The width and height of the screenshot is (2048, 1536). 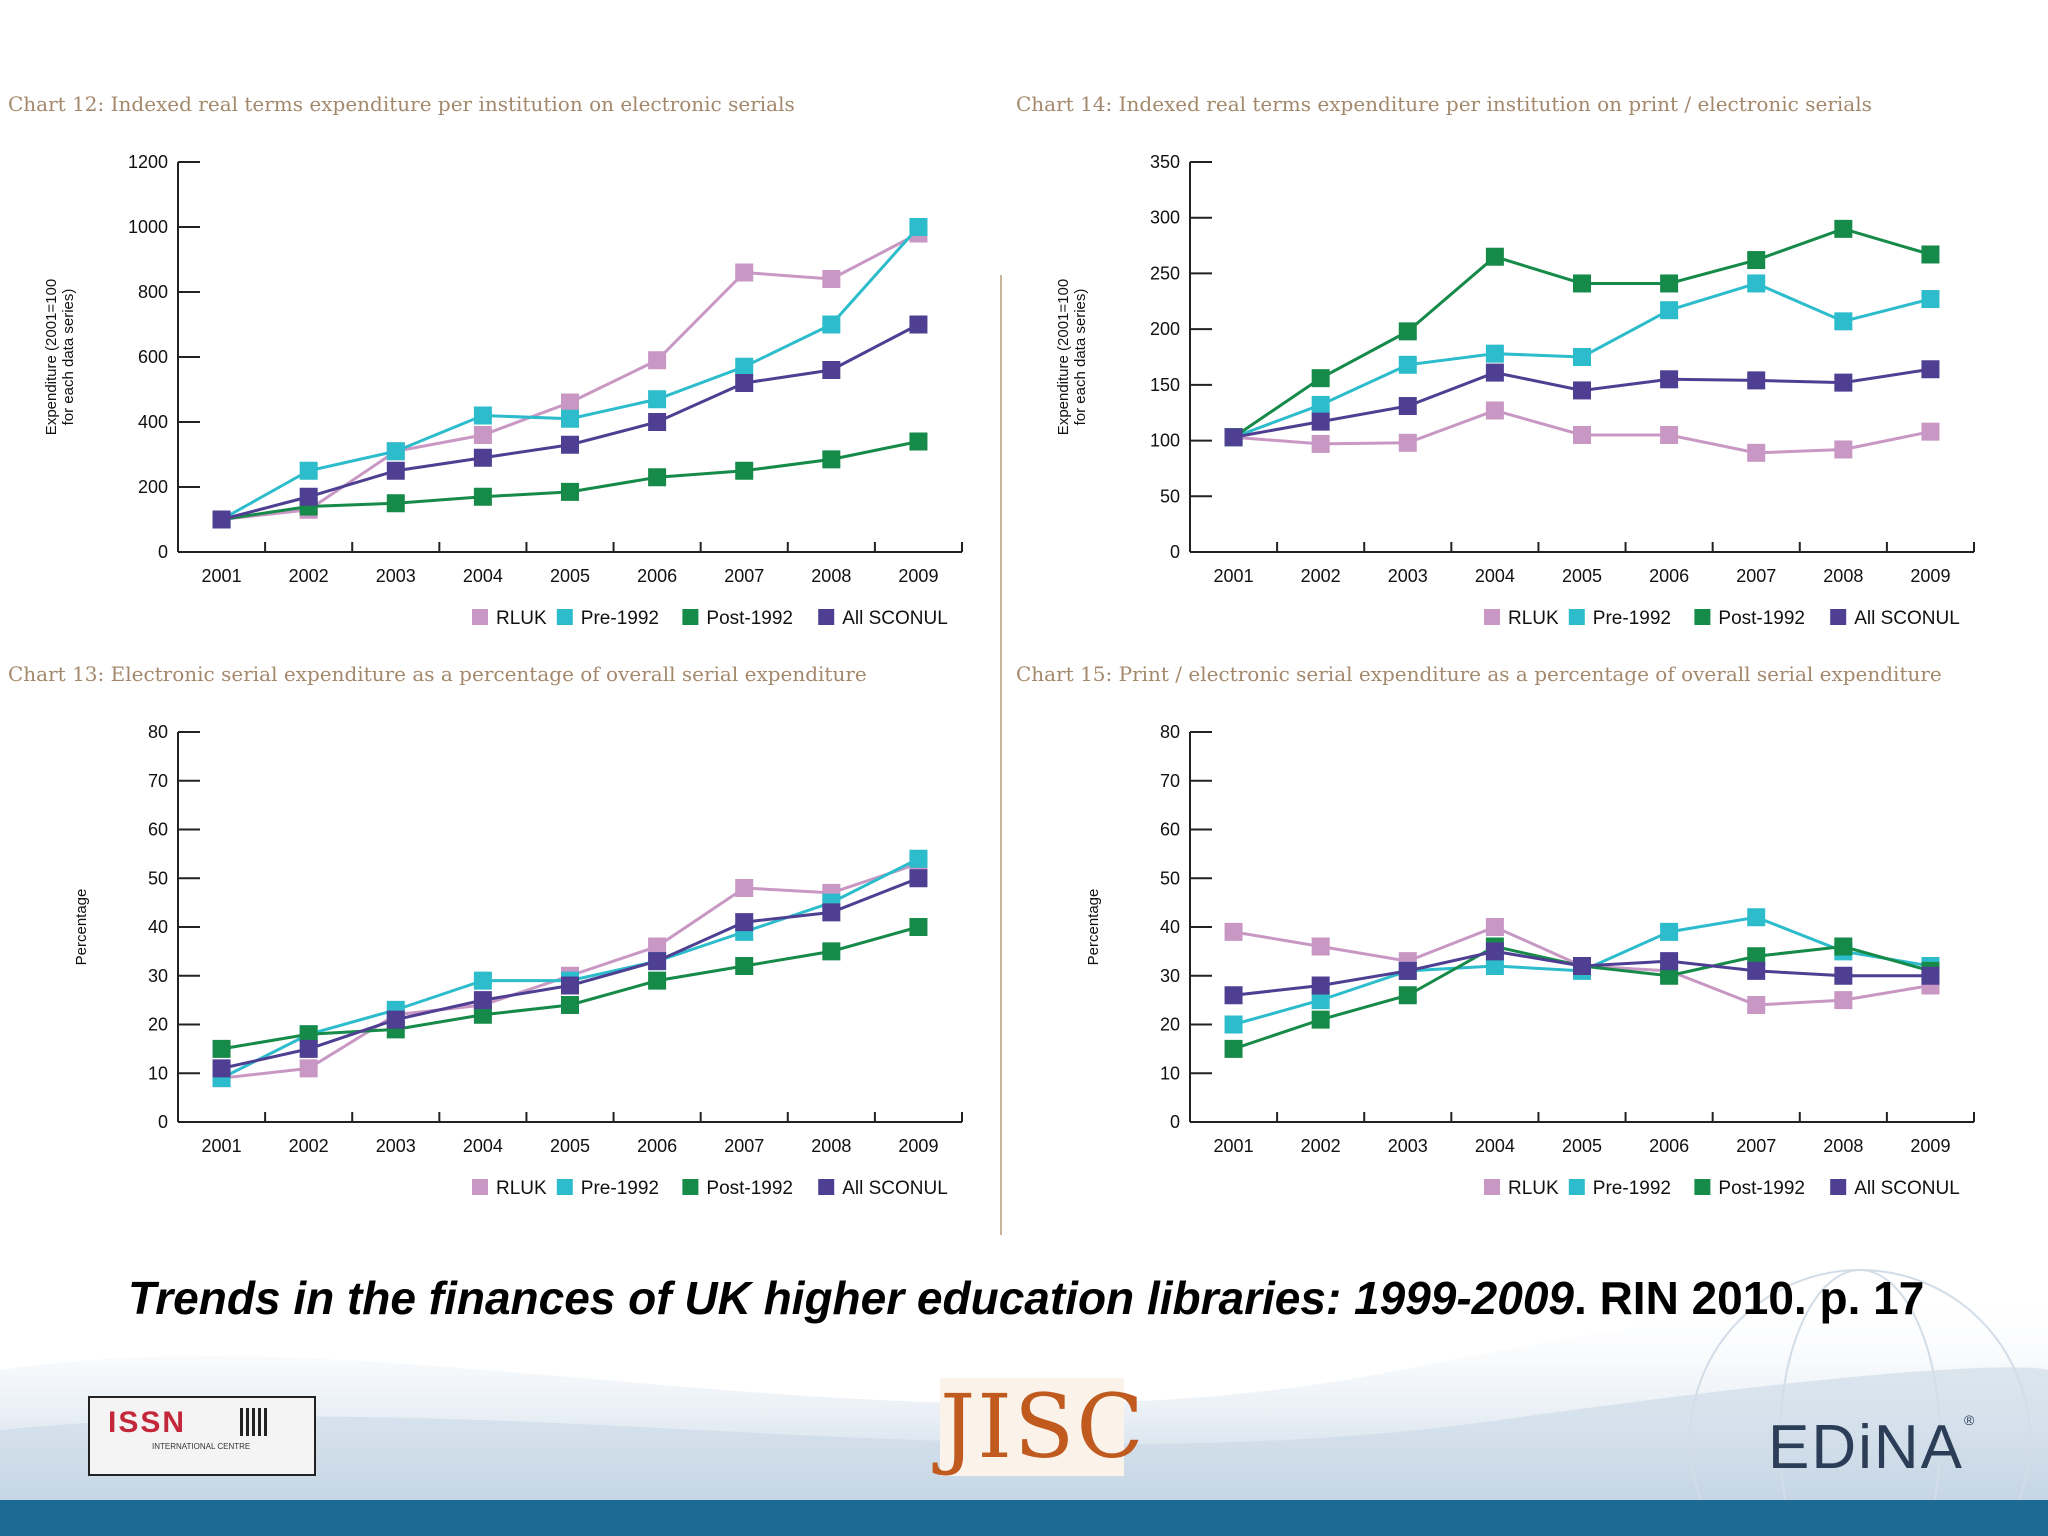 What do you see at coordinates (1063, 357) in the screenshot?
I see `y-axis-label-line: Expenditure (2001=100` at bounding box center [1063, 357].